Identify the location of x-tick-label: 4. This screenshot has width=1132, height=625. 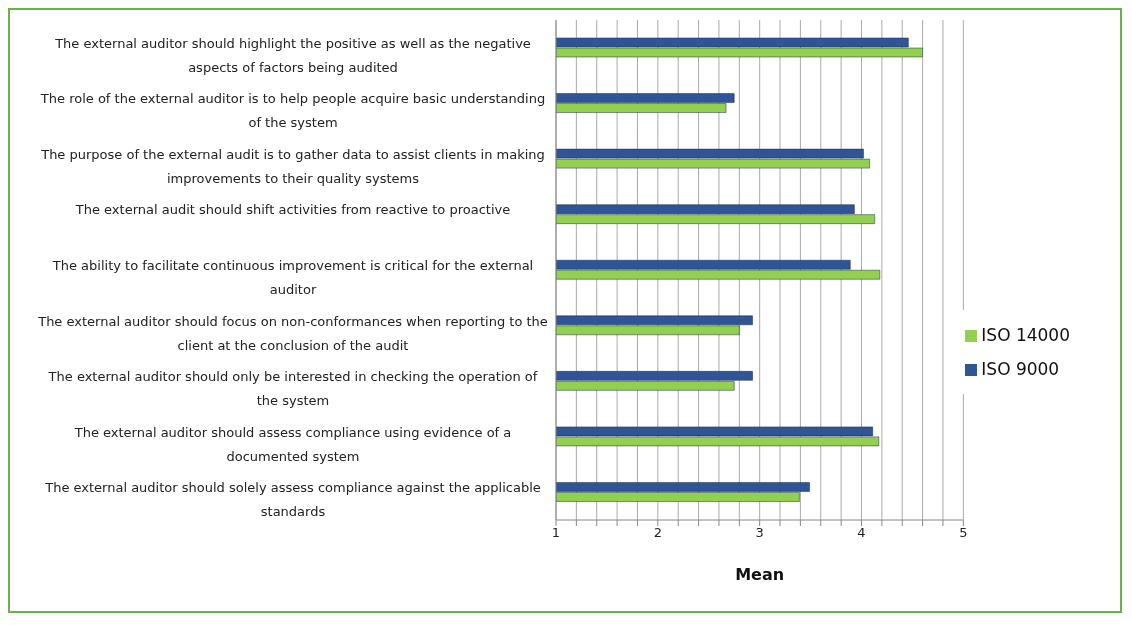
(861, 533).